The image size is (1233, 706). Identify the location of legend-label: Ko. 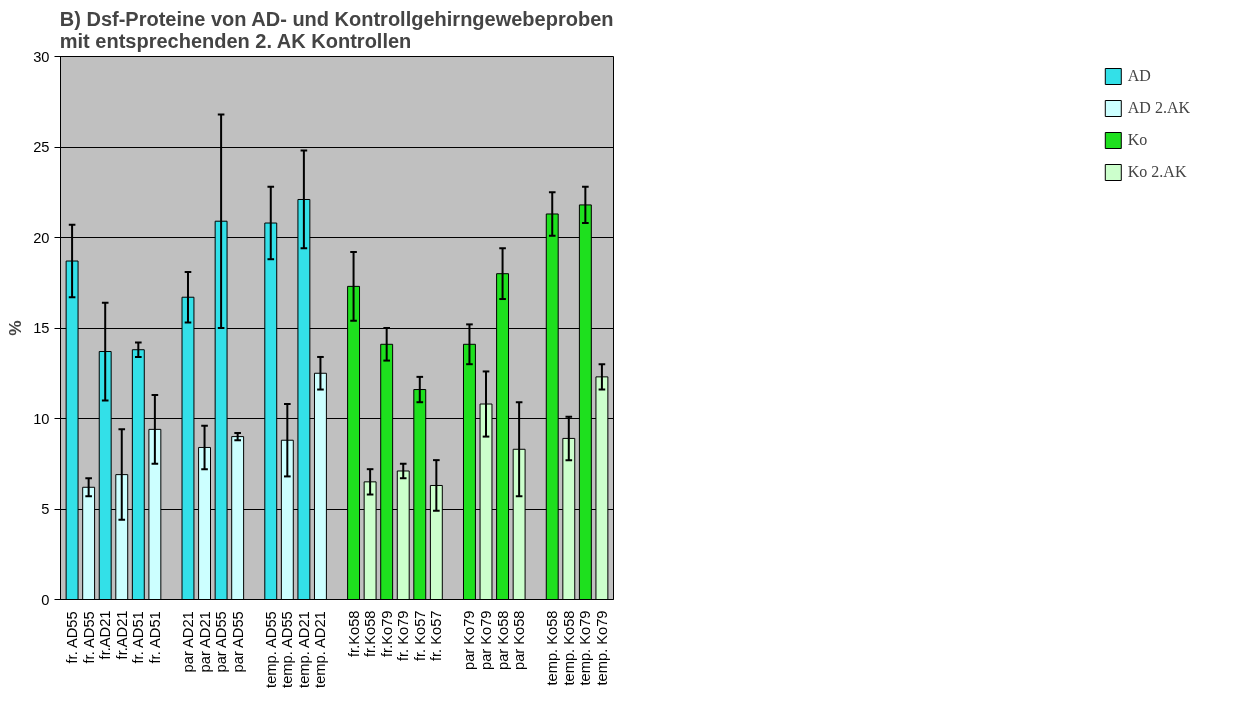
(1137, 140).